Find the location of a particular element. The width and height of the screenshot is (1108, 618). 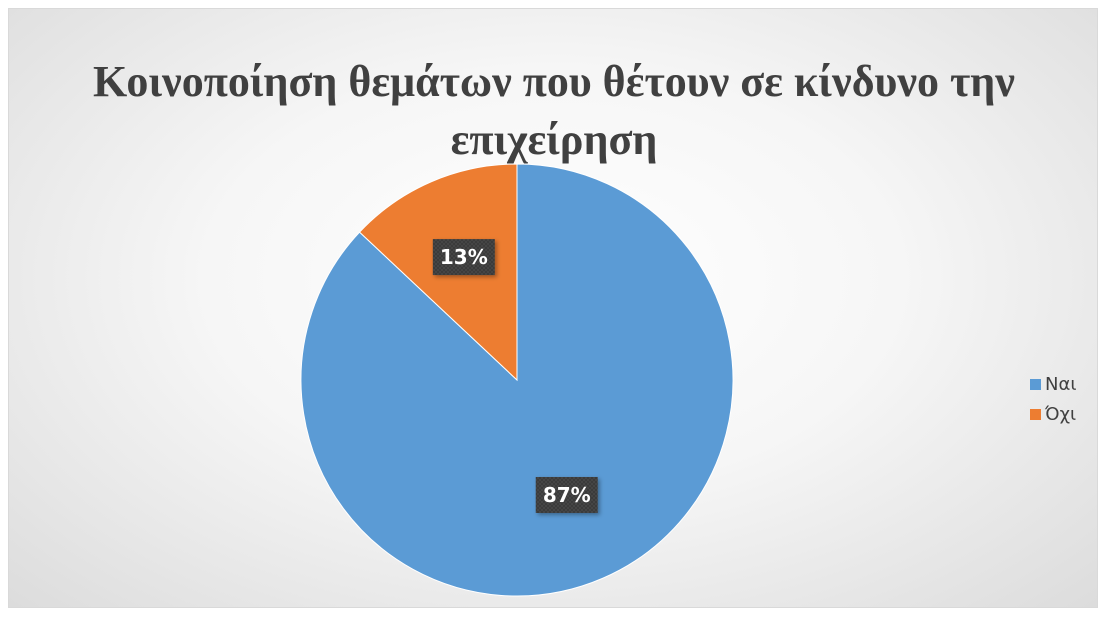

data-label-text-nai: 87% is located at coordinates (567, 495).